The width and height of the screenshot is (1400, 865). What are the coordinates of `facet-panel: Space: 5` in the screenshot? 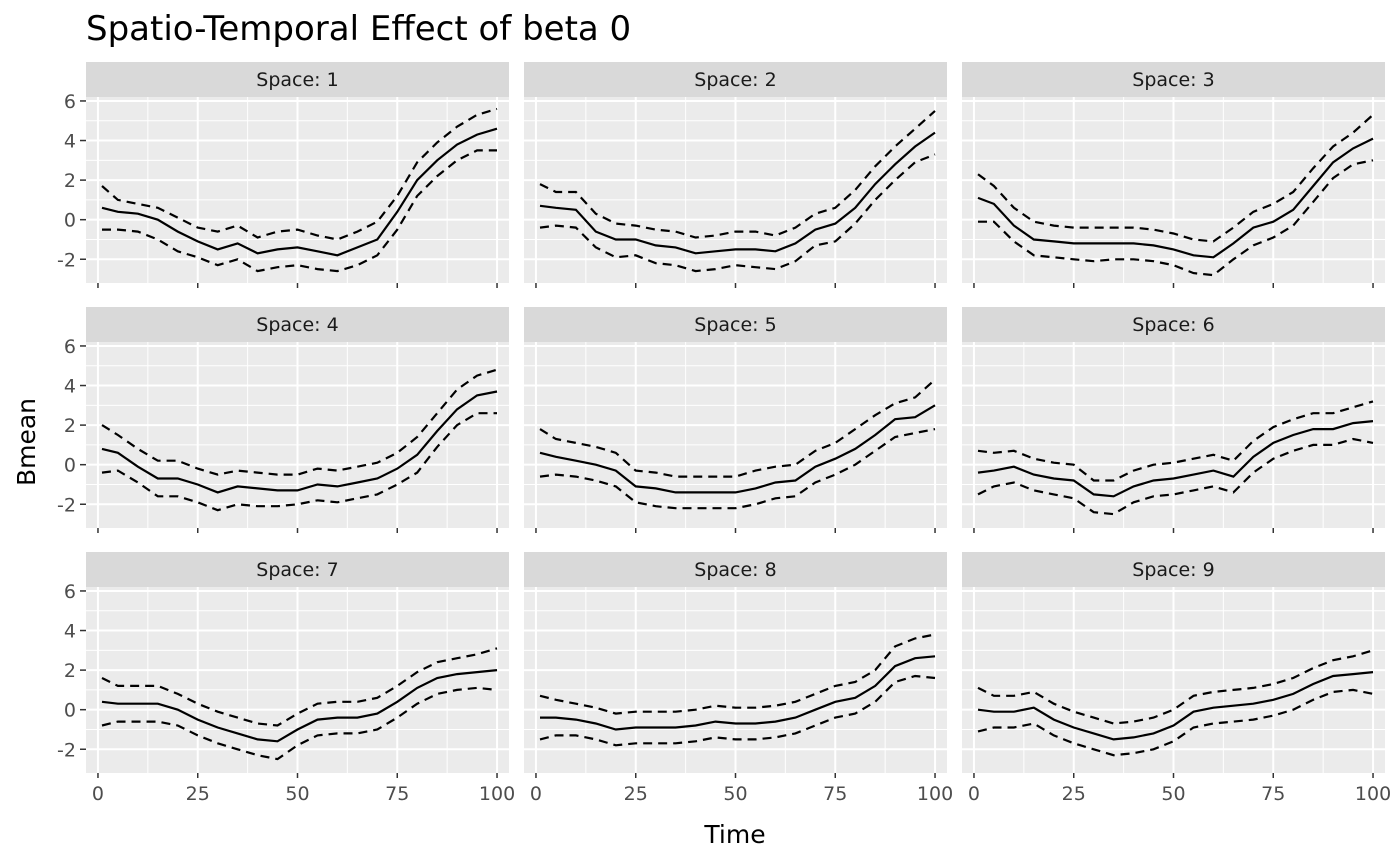 It's located at (735, 417).